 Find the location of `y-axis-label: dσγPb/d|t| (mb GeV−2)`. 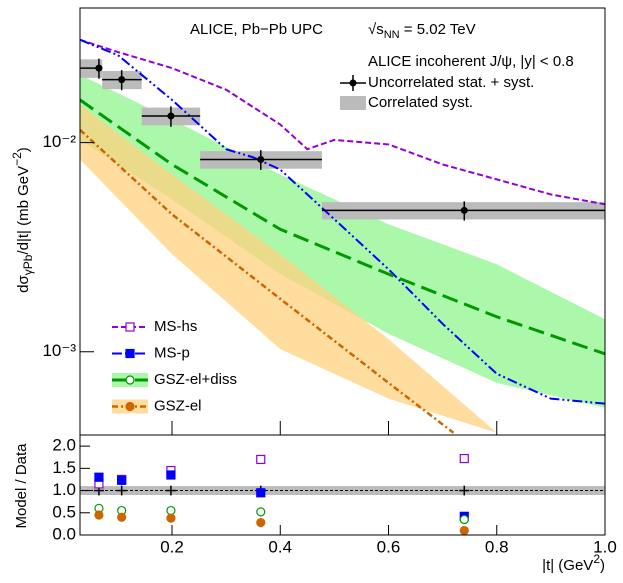

y-axis-label: dσγPb/d|t| (mb GeV−2) is located at coordinates (22, 220).